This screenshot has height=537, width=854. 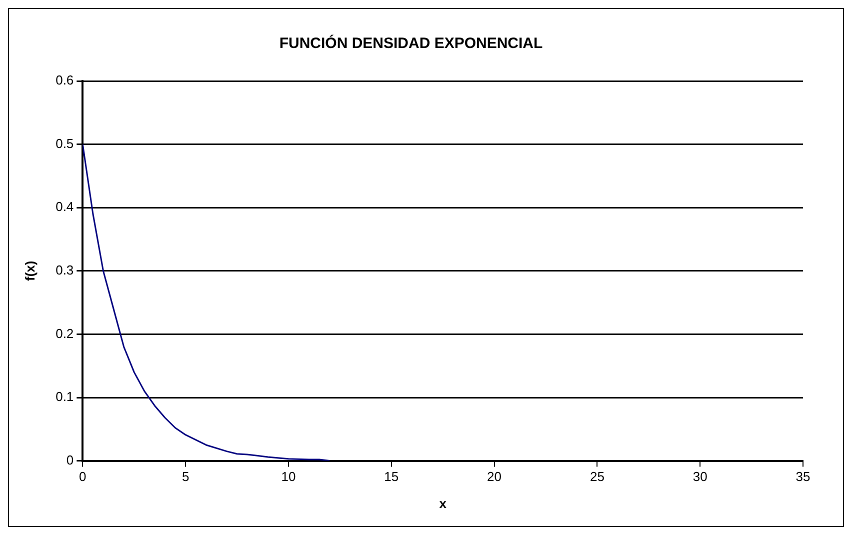 What do you see at coordinates (82, 476) in the screenshot?
I see `x-tick-label: 0` at bounding box center [82, 476].